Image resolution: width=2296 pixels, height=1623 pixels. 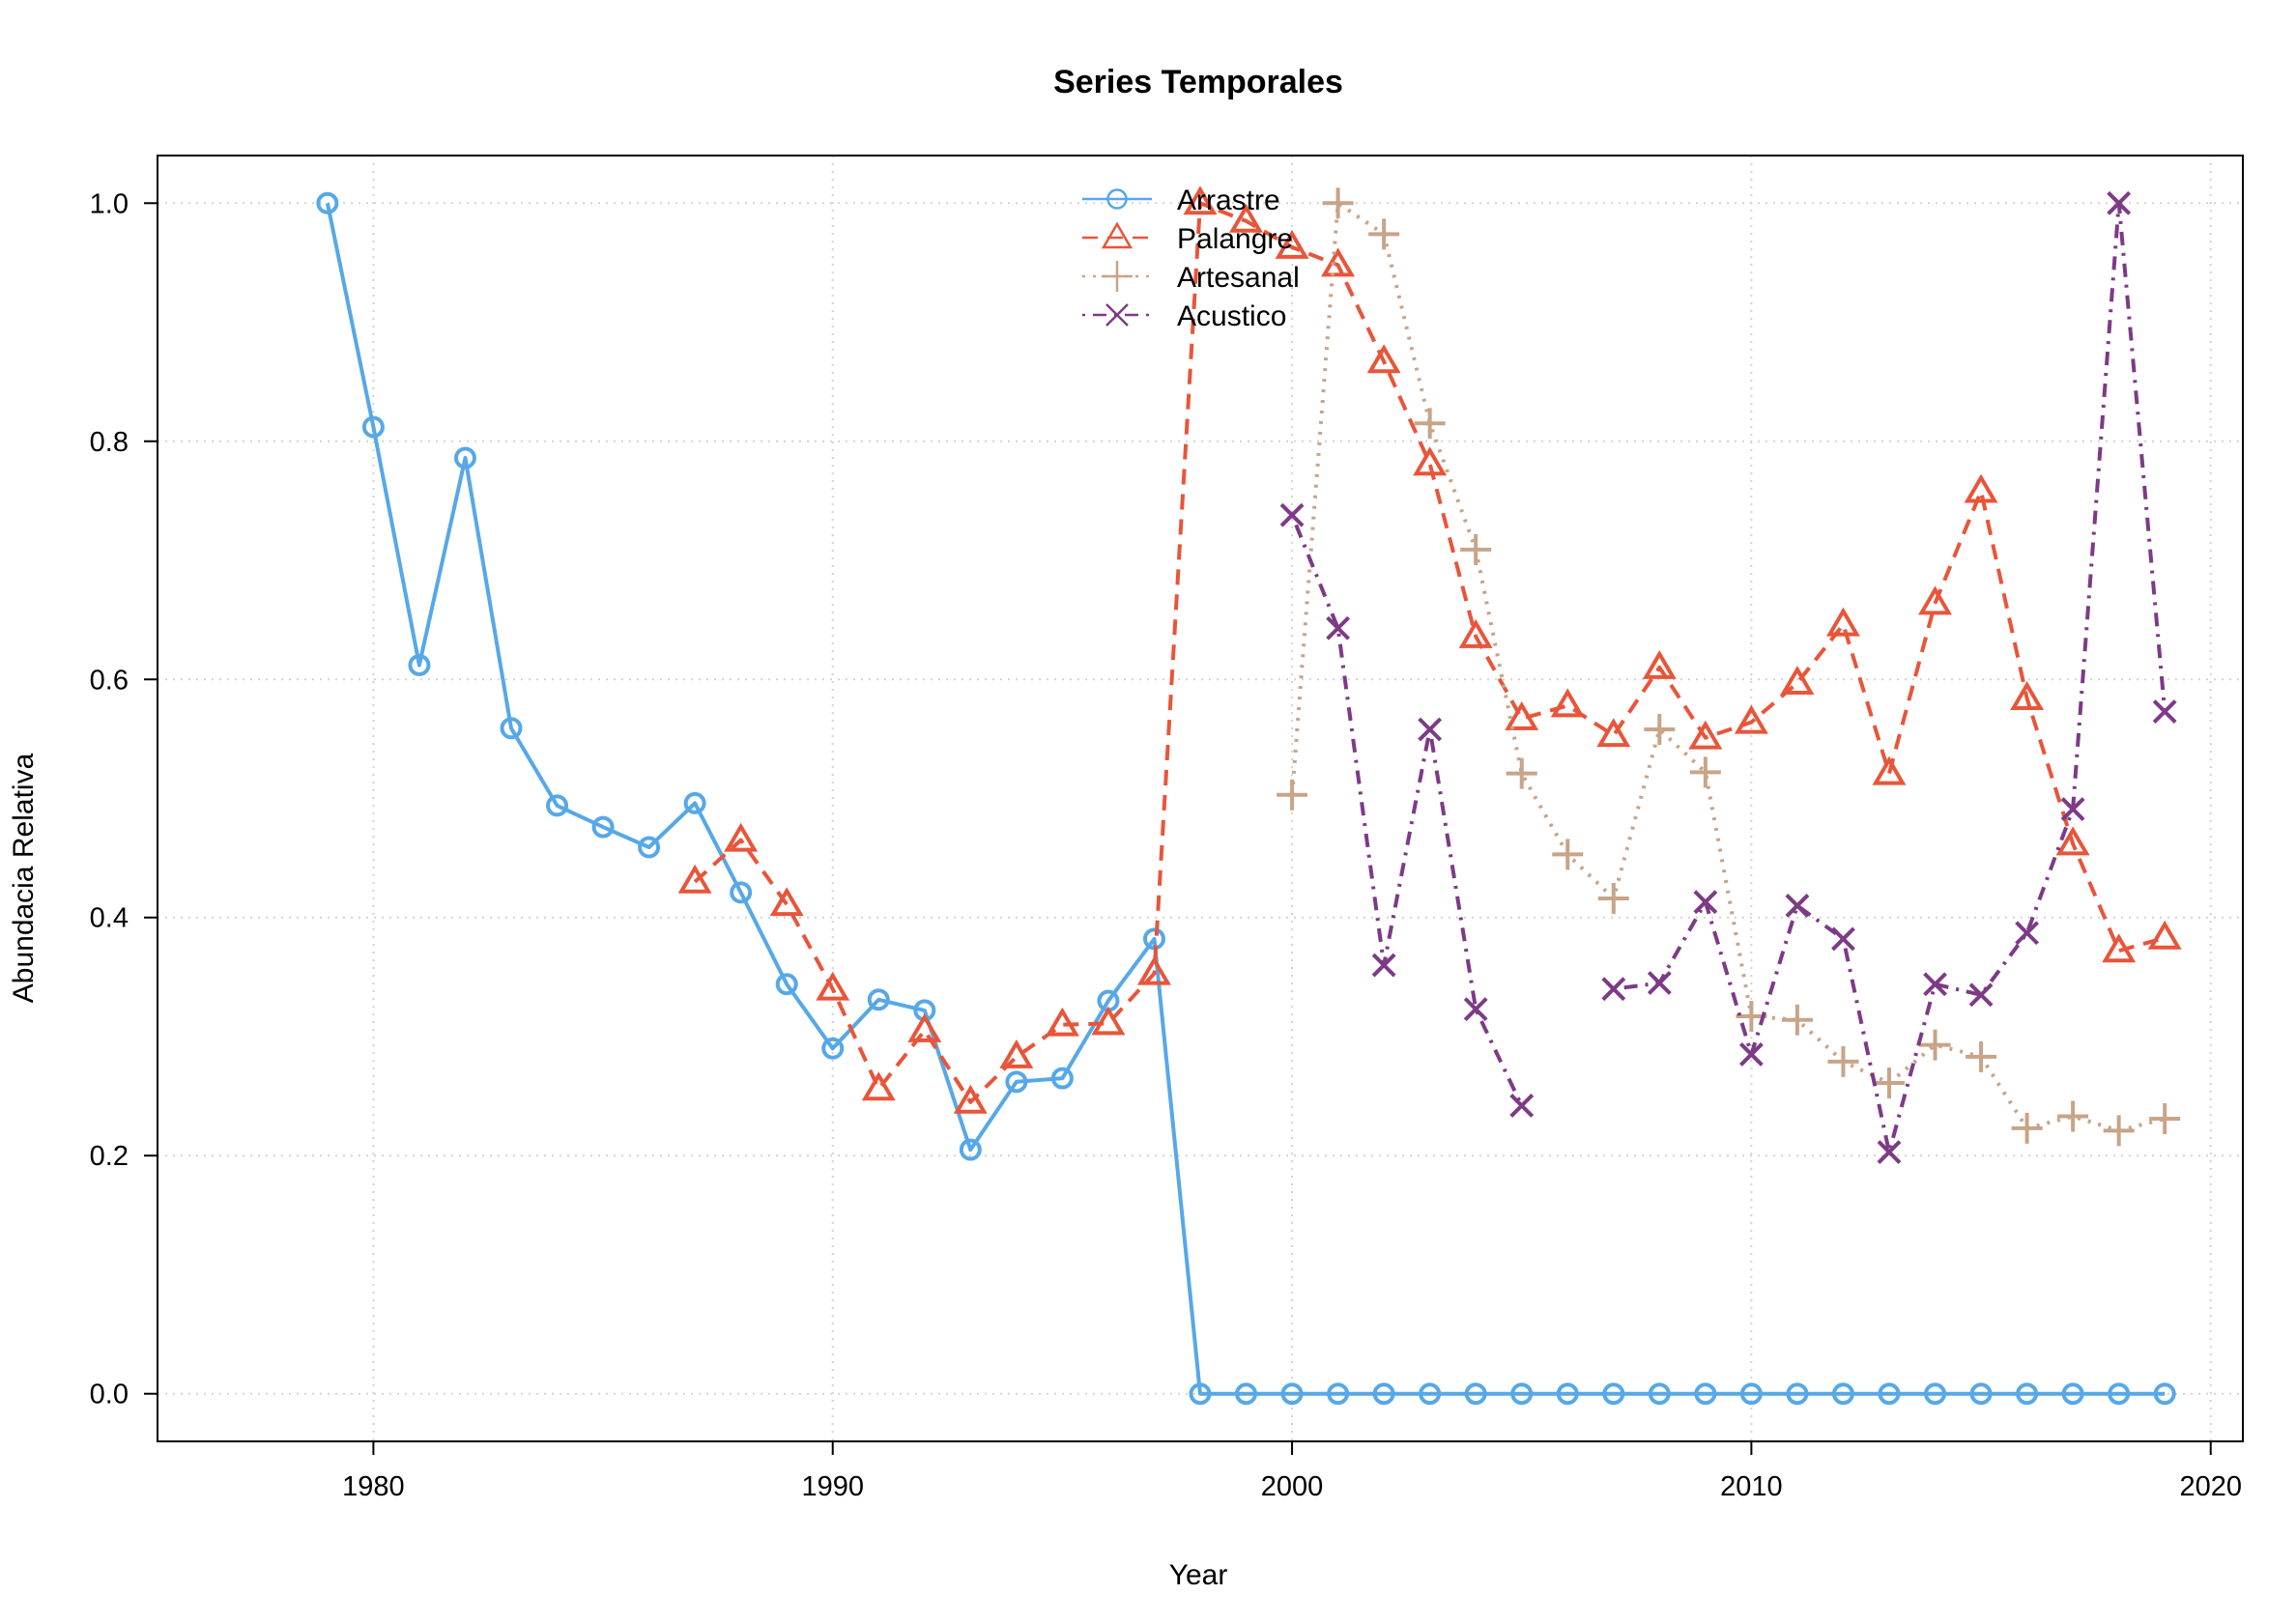 I want to click on data-point: Arrastre: 2015, 0, so click(x=1981, y=1394).